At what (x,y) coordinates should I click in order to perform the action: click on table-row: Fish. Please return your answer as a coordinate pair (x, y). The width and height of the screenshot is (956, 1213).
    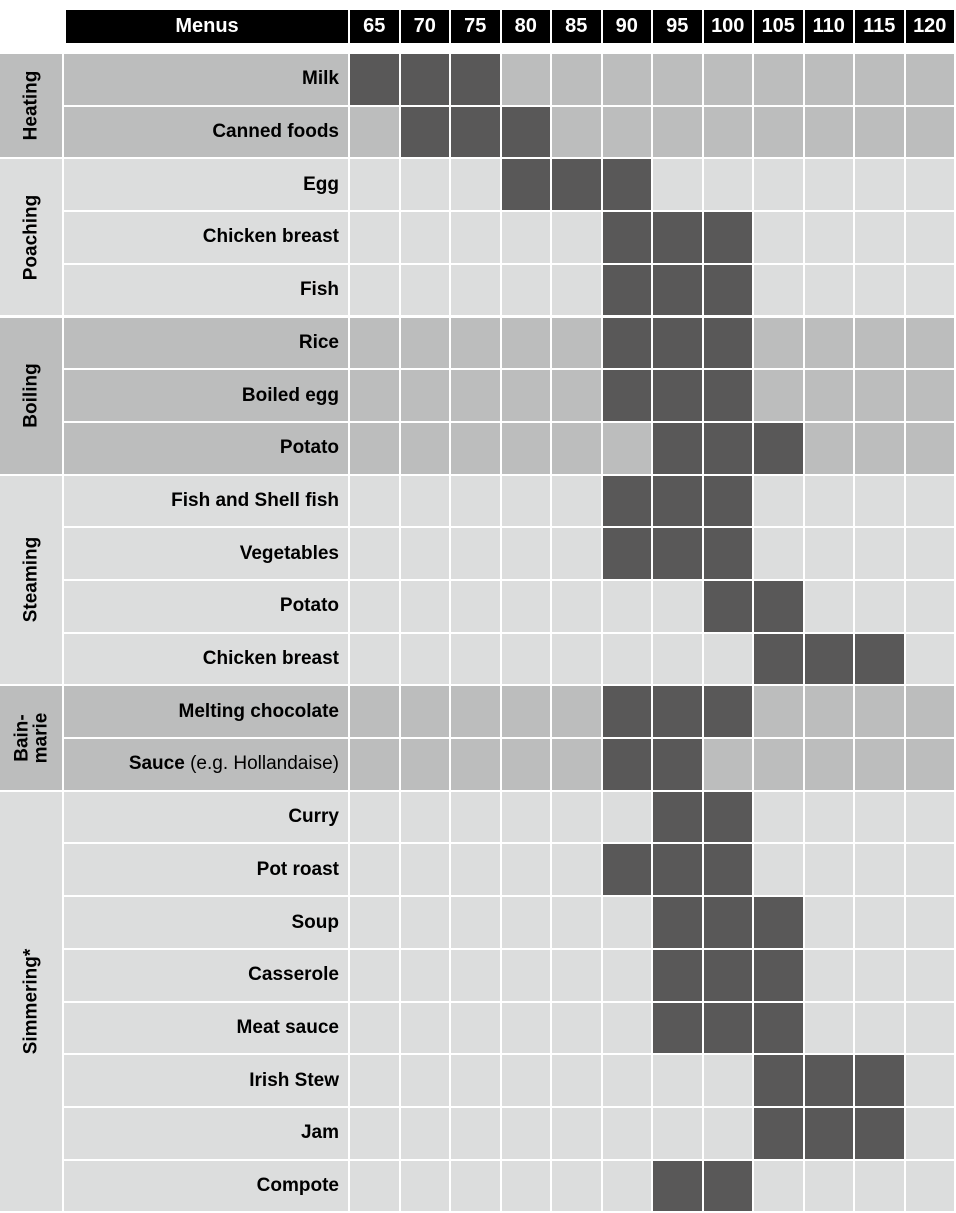
    Looking at the image, I should click on (510, 291).